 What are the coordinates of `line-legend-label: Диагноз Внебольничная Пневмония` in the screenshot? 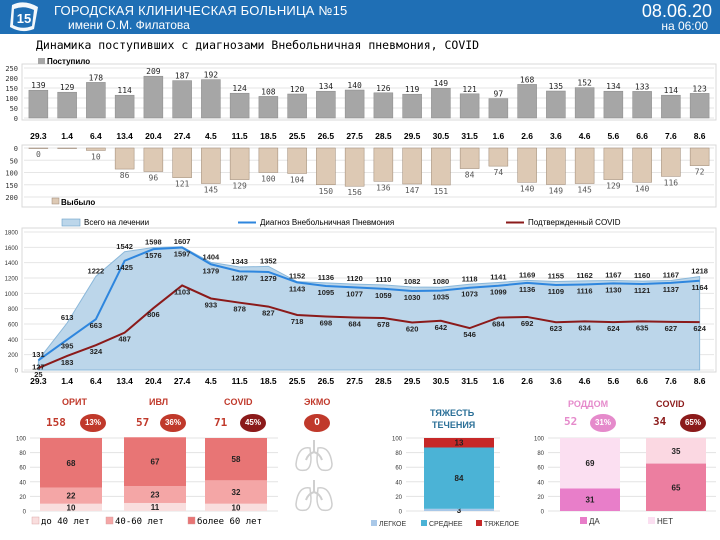 It's located at (327, 222).